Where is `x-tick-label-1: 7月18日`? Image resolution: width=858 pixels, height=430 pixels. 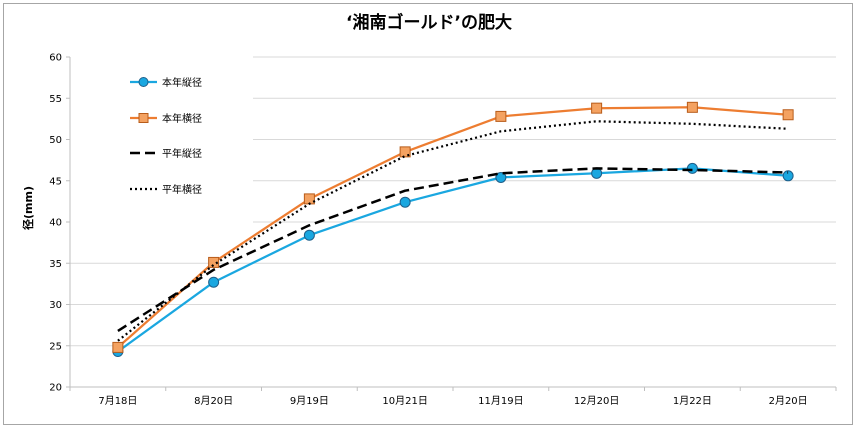 x-tick-label-1: 7月18日 is located at coordinates (117, 401).